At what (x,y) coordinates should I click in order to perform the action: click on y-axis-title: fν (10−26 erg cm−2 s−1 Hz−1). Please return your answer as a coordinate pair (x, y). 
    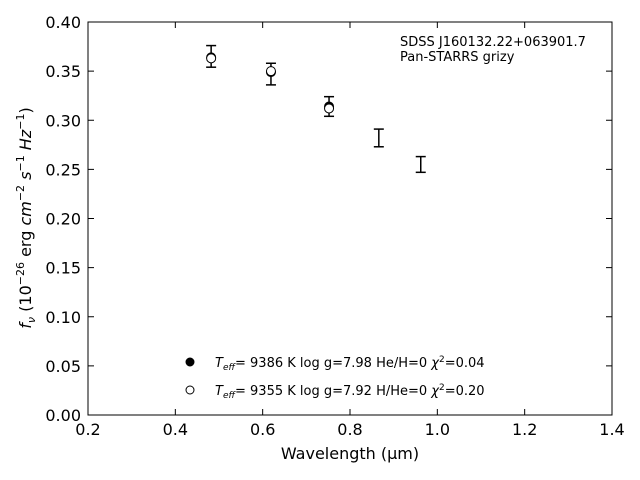
    Looking at the image, I should click on (26, 217).